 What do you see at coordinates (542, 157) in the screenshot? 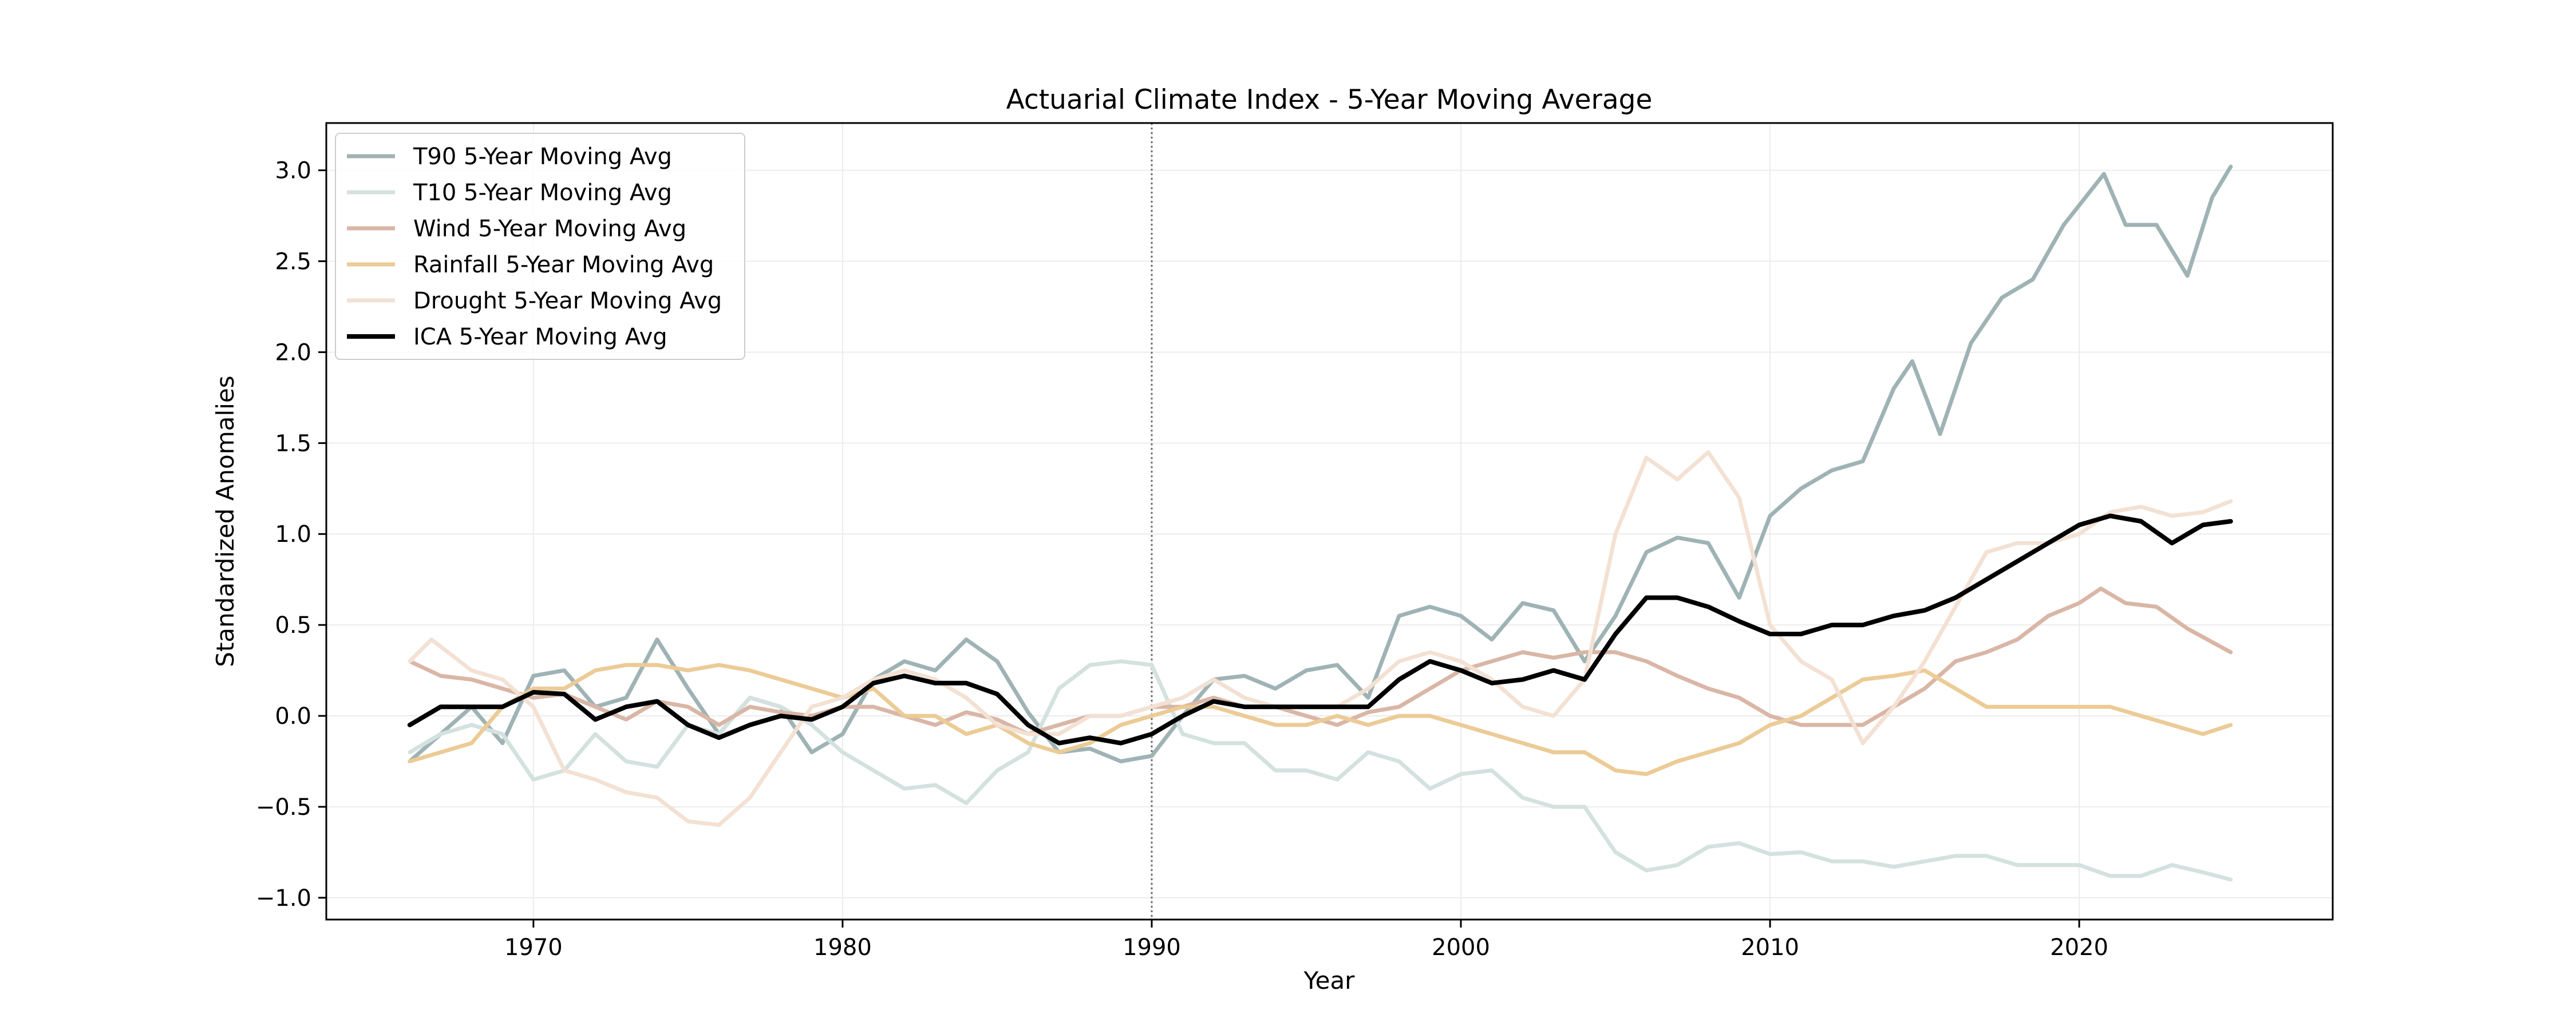
I see `legend-label-0: T90 5-Year Moving Avg` at bounding box center [542, 157].